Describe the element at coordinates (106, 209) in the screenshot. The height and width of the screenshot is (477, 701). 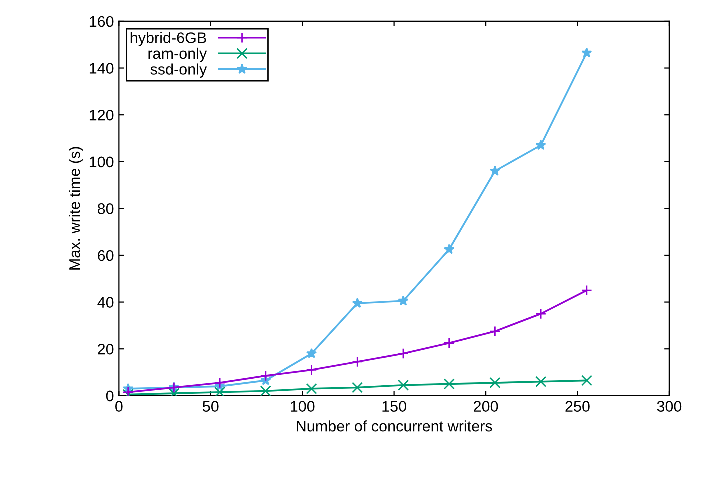
I see `y-tick-label: 80` at that location.